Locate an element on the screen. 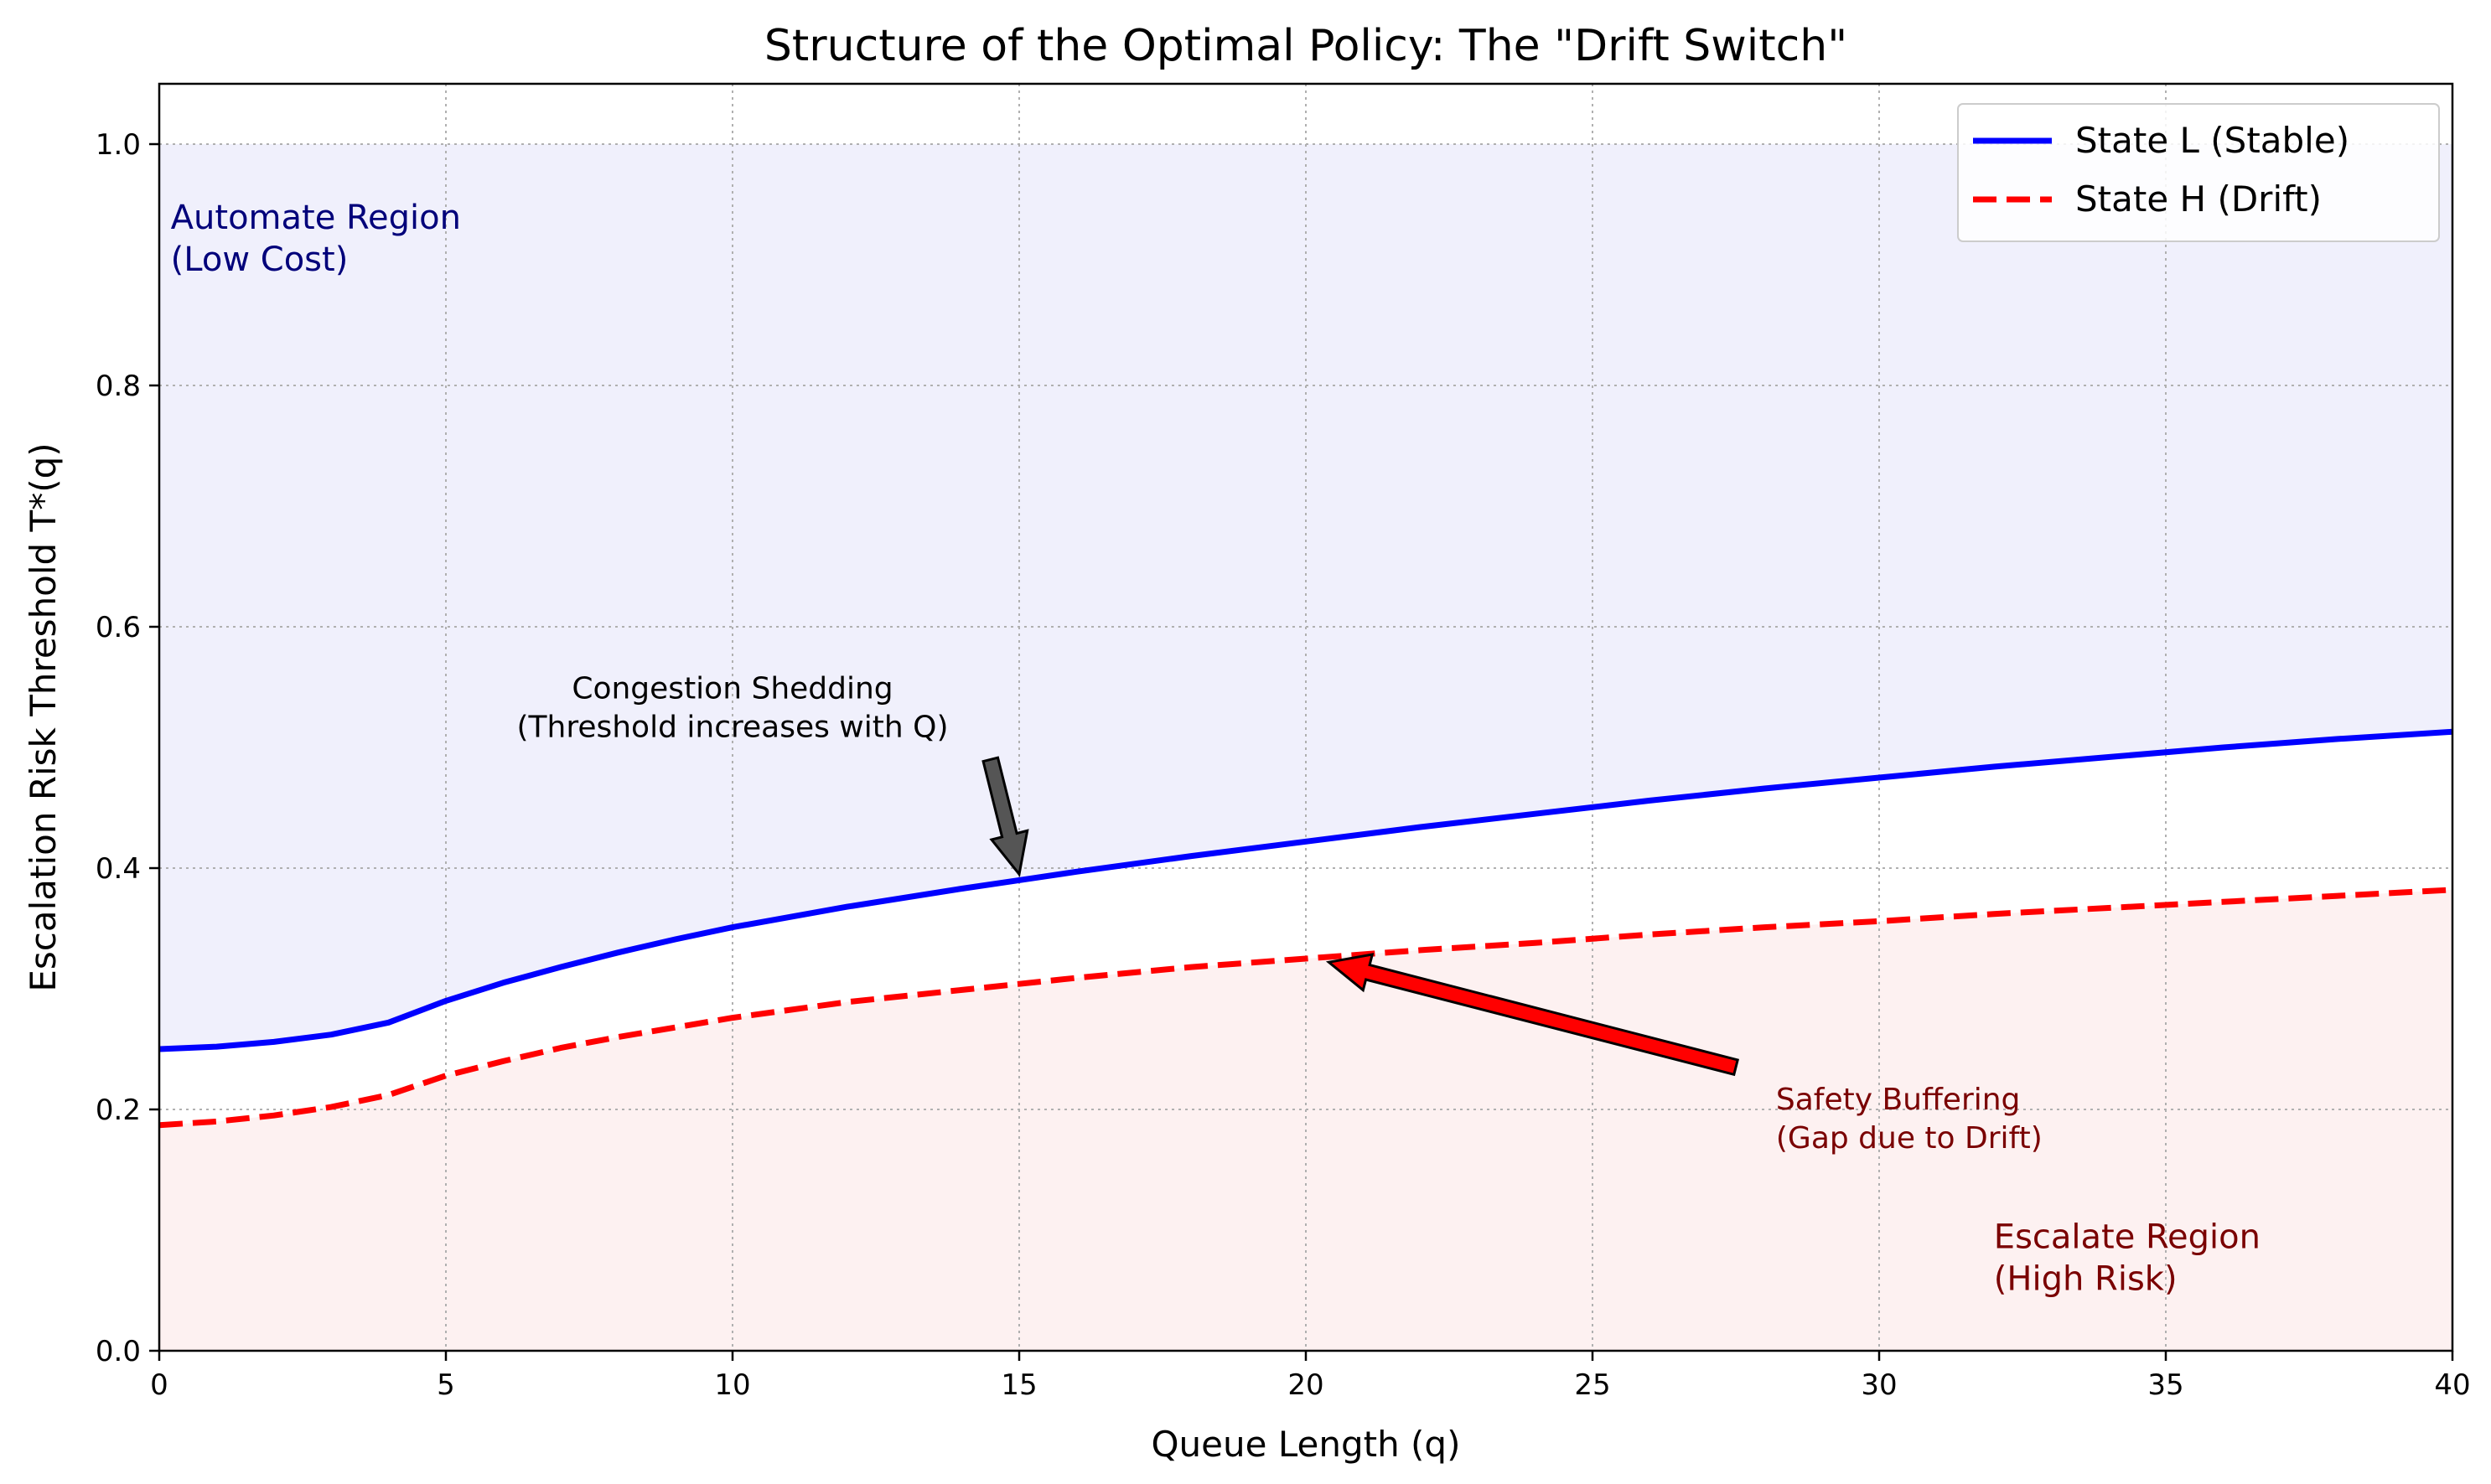  safety-annotation-text: Safety Buffering is located at coordinates (1898, 1100).